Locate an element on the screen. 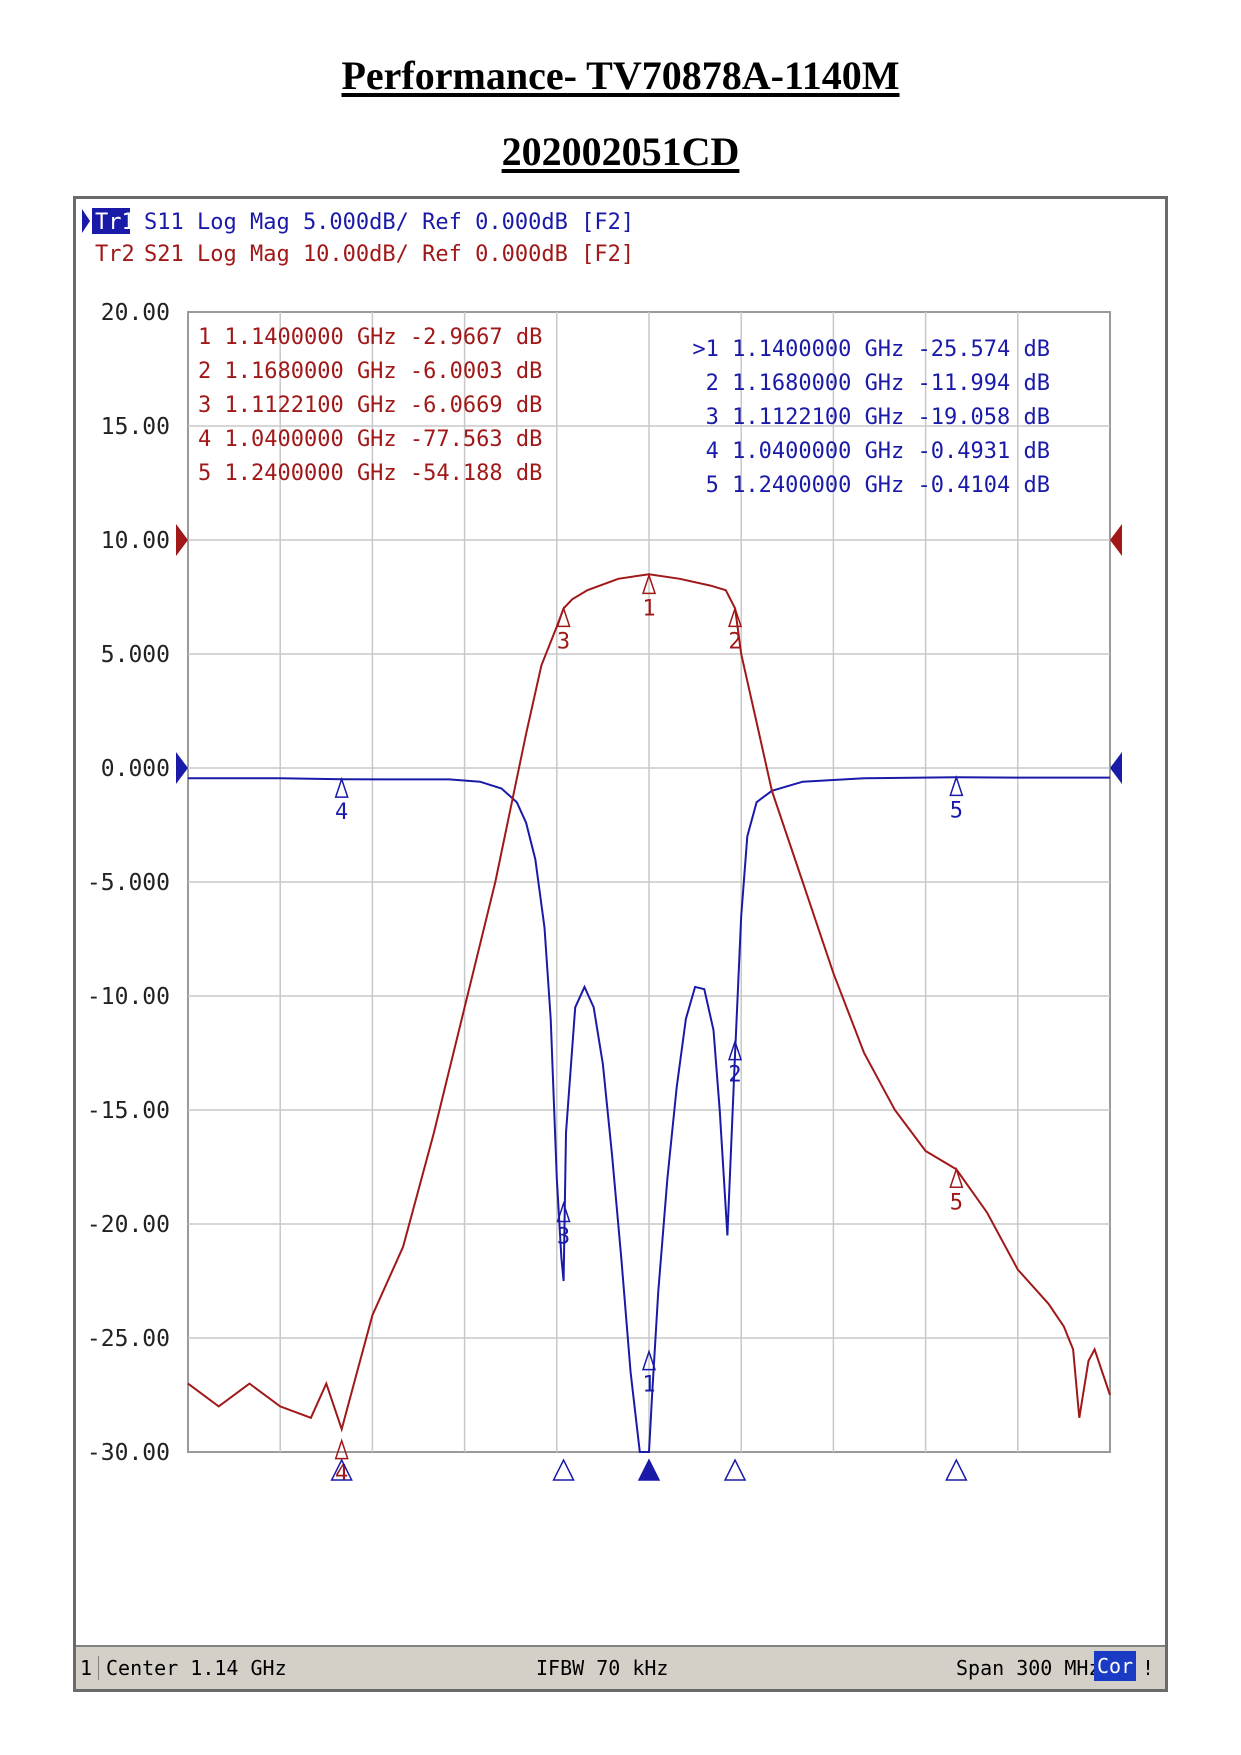 Image resolution: width=1241 pixels, height=1755 pixels. marker-label-s11-5: 5 is located at coordinates (956, 810).